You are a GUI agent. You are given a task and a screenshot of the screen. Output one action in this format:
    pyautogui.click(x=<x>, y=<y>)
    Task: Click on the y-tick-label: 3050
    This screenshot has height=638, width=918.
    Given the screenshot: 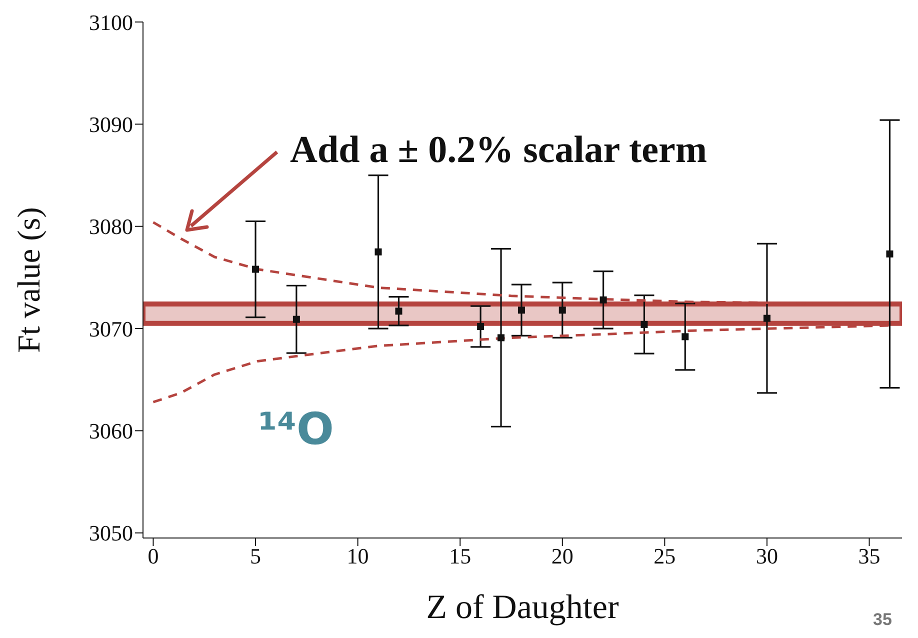 What is the action you would take?
    pyautogui.click(x=111, y=533)
    